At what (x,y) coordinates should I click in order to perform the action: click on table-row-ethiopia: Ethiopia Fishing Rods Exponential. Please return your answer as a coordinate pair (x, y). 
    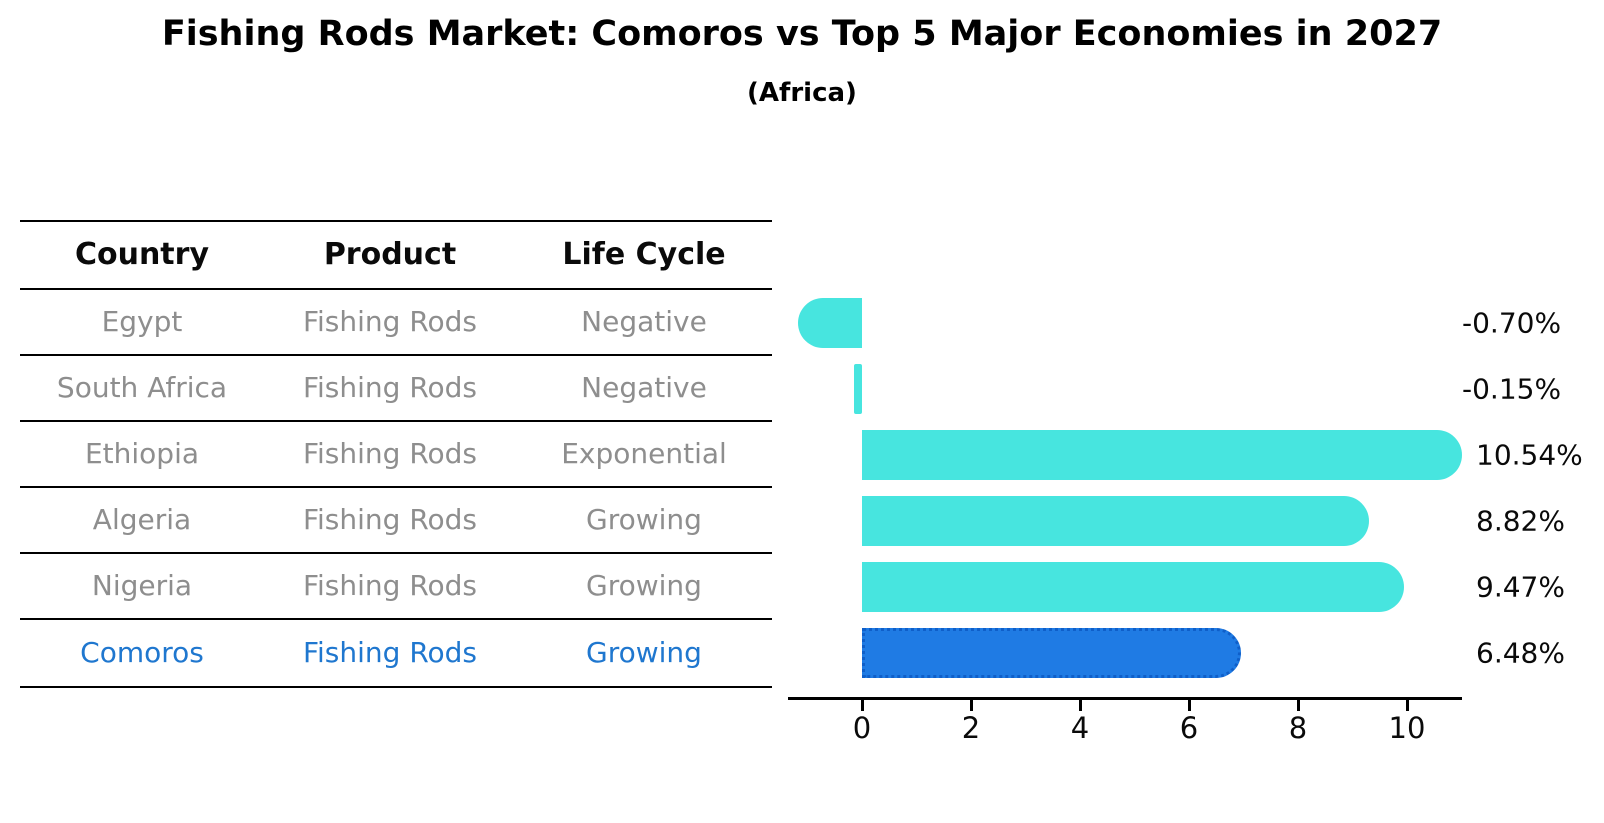
    Looking at the image, I should click on (396, 453).